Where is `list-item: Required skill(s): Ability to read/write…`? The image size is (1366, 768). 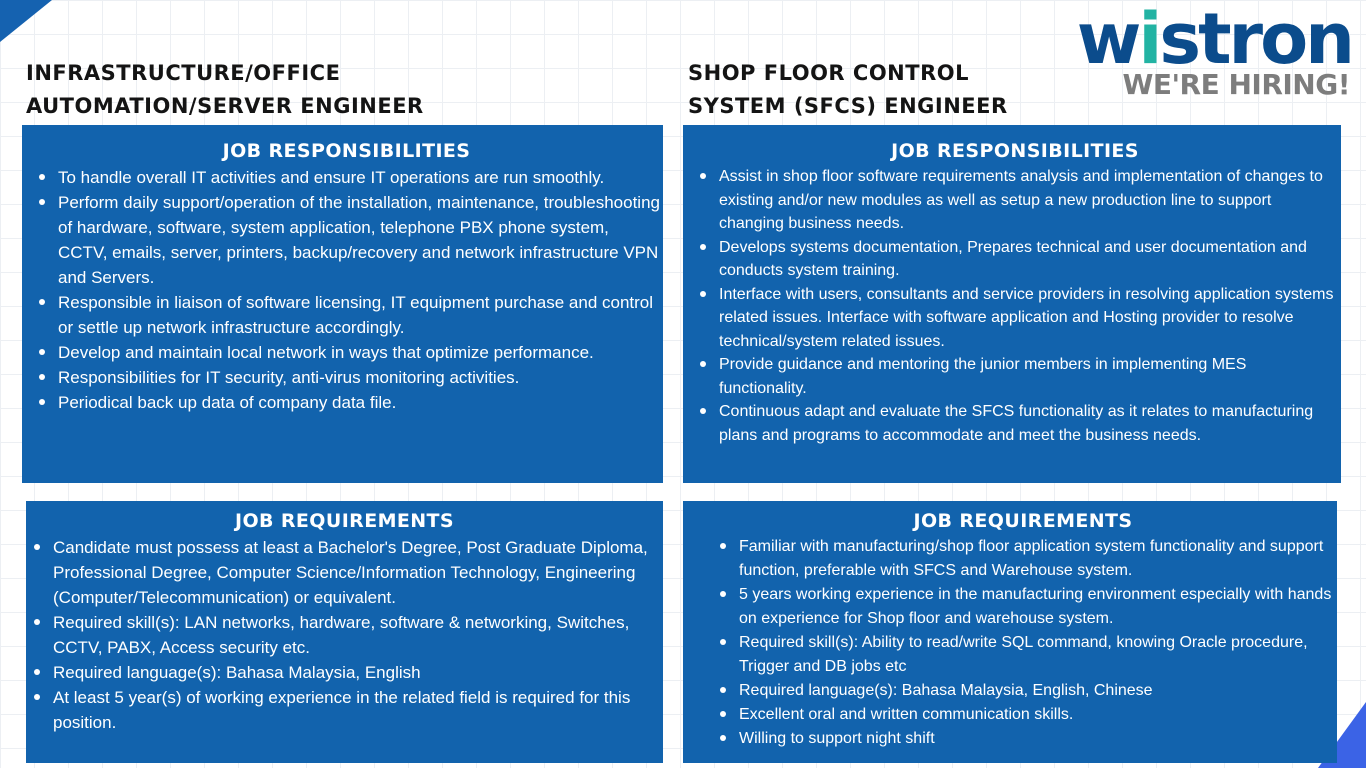
list-item: Required skill(s): Ability to read/write… is located at coordinates (1026, 655).